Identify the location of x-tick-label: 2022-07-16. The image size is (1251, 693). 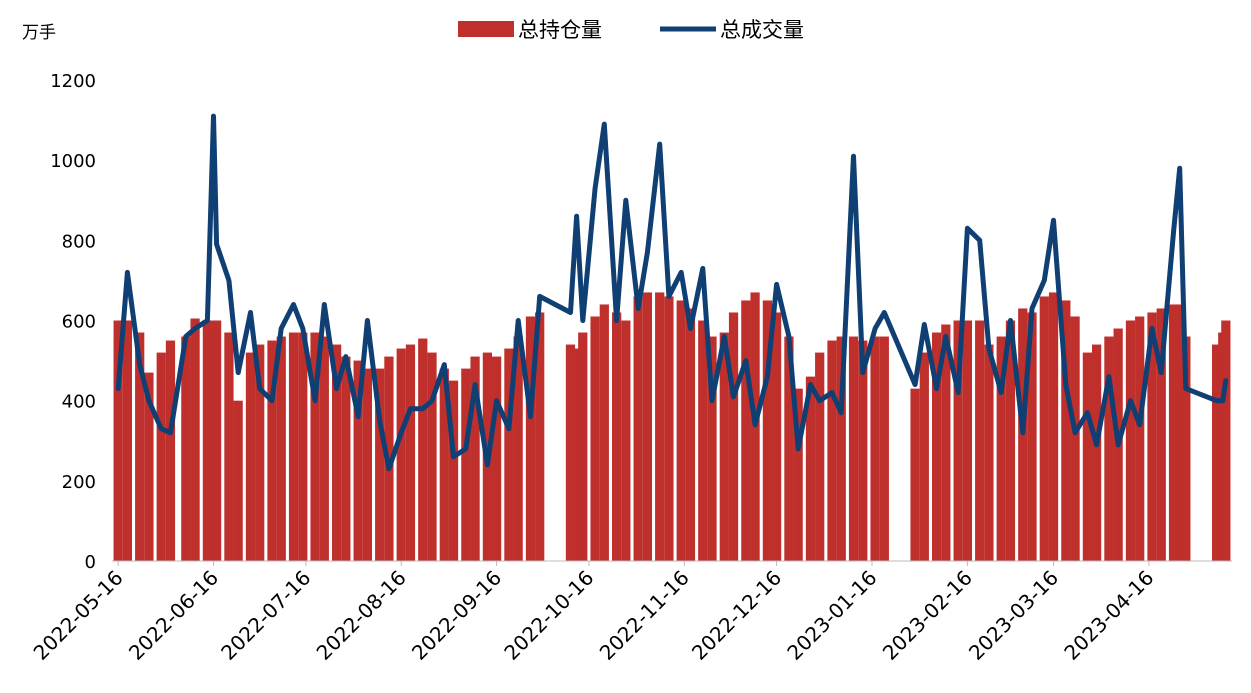
(265, 615).